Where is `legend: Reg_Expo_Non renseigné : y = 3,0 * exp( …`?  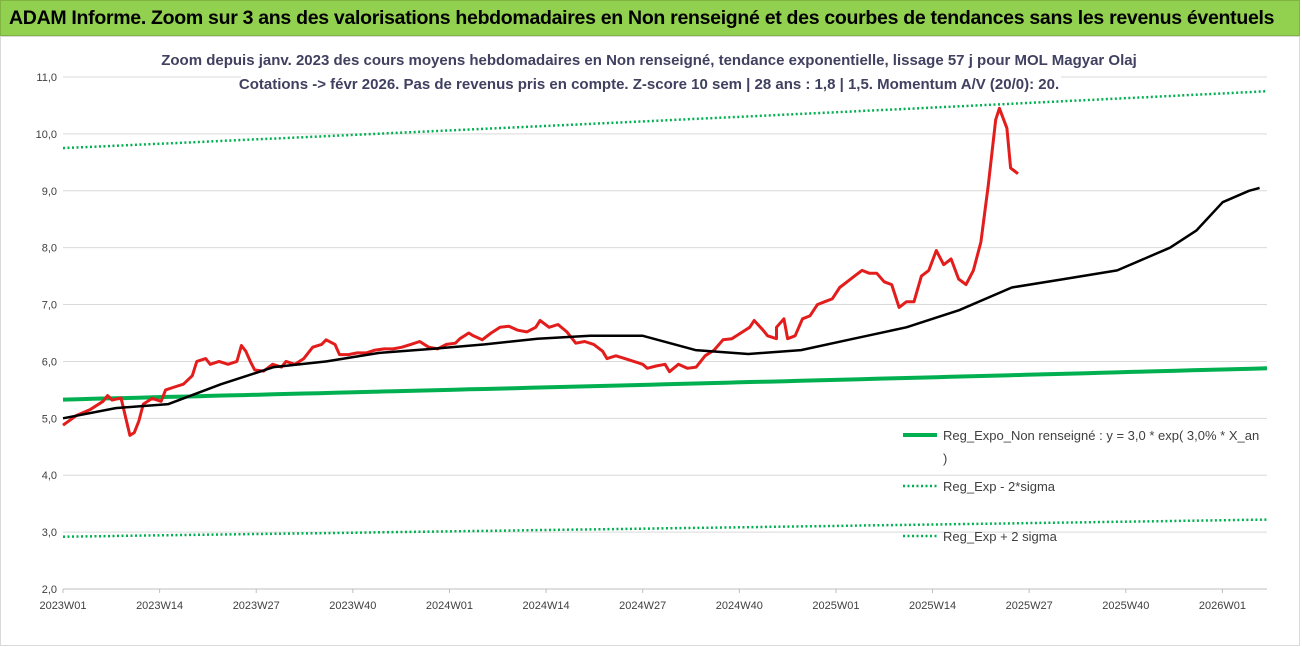 legend: Reg_Expo_Non renseigné : y = 3,0 * exp( … is located at coordinates (1083, 486).